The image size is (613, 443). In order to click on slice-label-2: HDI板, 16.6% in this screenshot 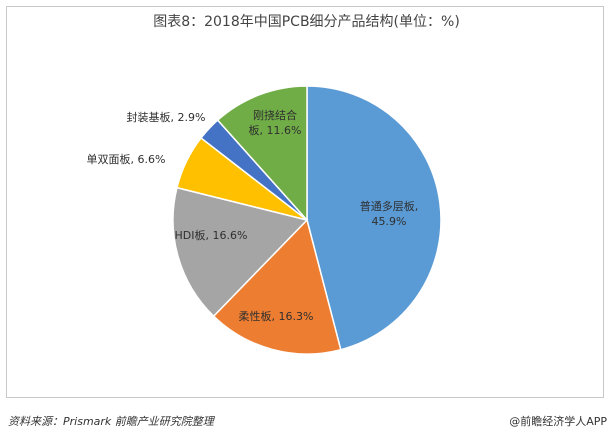, I will do `click(211, 235)`.